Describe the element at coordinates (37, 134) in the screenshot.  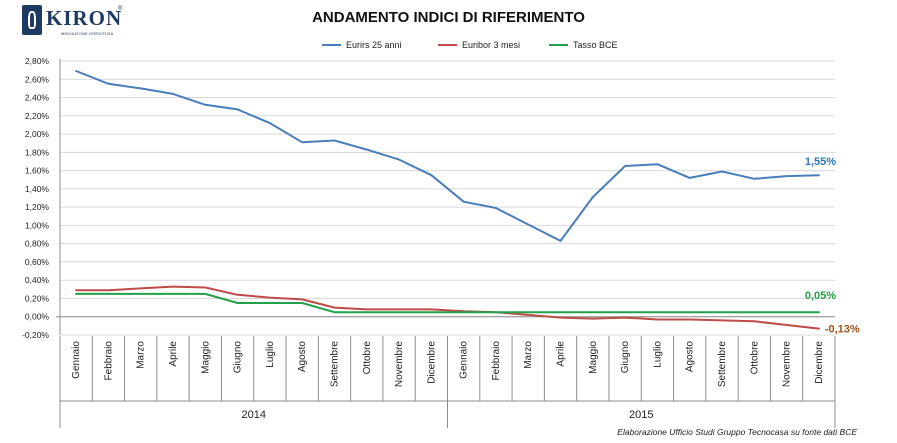
I see `y-tick-label: 2,00%` at that location.